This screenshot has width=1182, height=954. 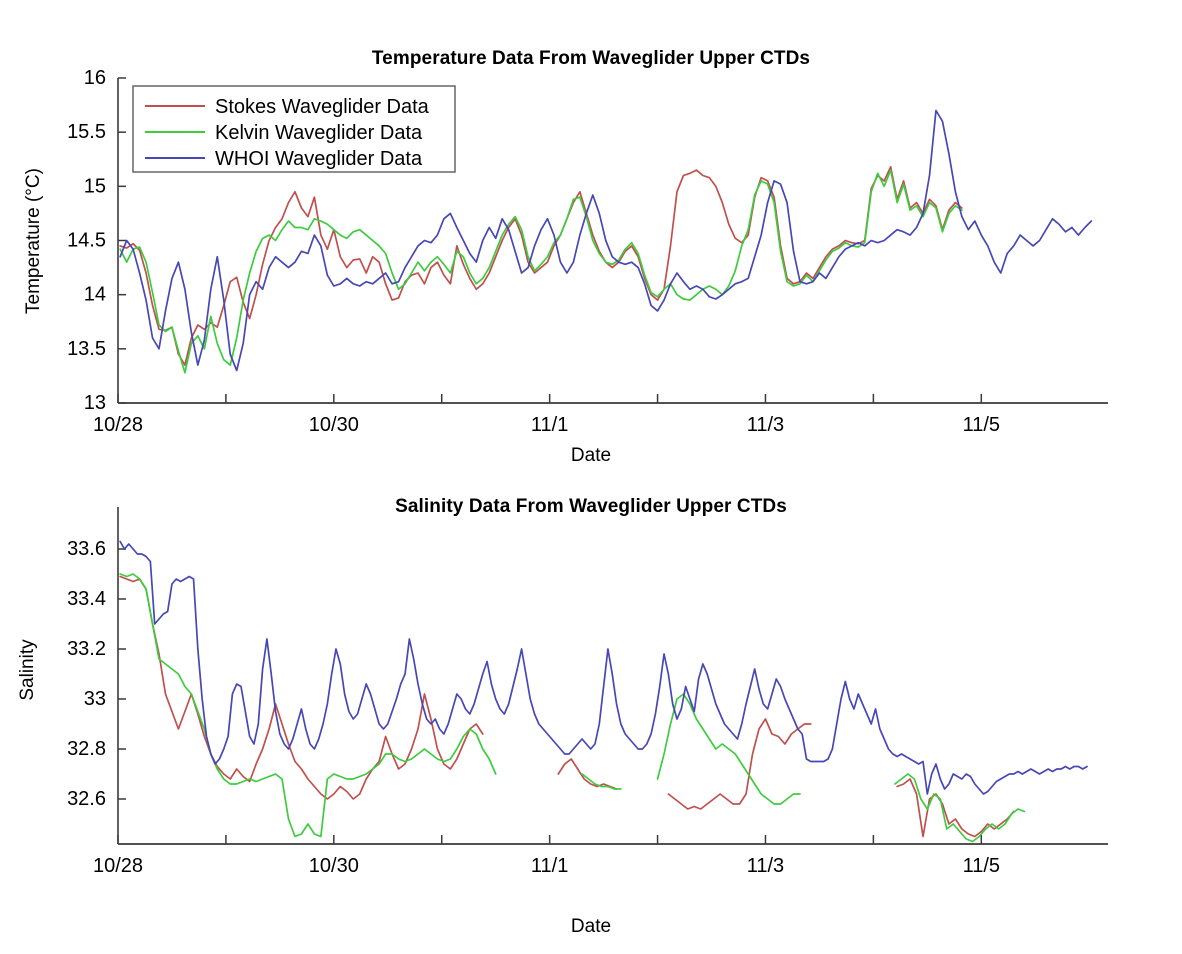 What do you see at coordinates (86, 649) in the screenshot?
I see `y-tick-label: 33.2` at bounding box center [86, 649].